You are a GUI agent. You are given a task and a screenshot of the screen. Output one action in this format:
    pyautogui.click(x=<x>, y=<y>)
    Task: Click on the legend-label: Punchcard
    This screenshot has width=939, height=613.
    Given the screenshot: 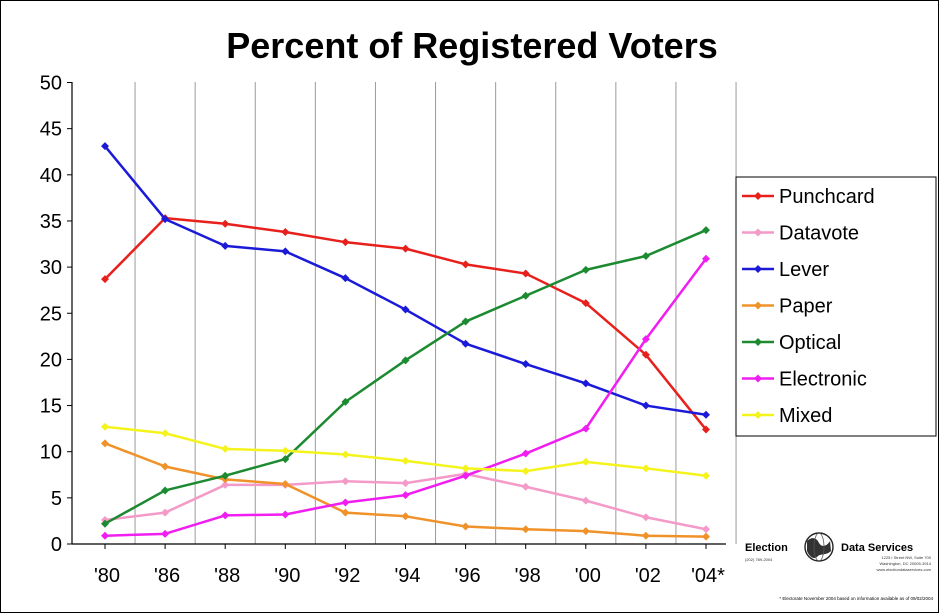 What is the action you would take?
    pyautogui.click(x=827, y=197)
    